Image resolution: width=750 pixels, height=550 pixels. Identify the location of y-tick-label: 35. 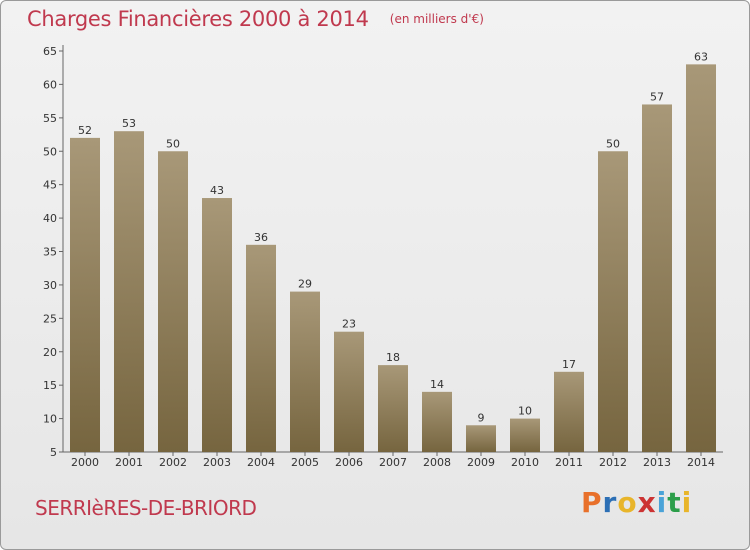
(50, 252).